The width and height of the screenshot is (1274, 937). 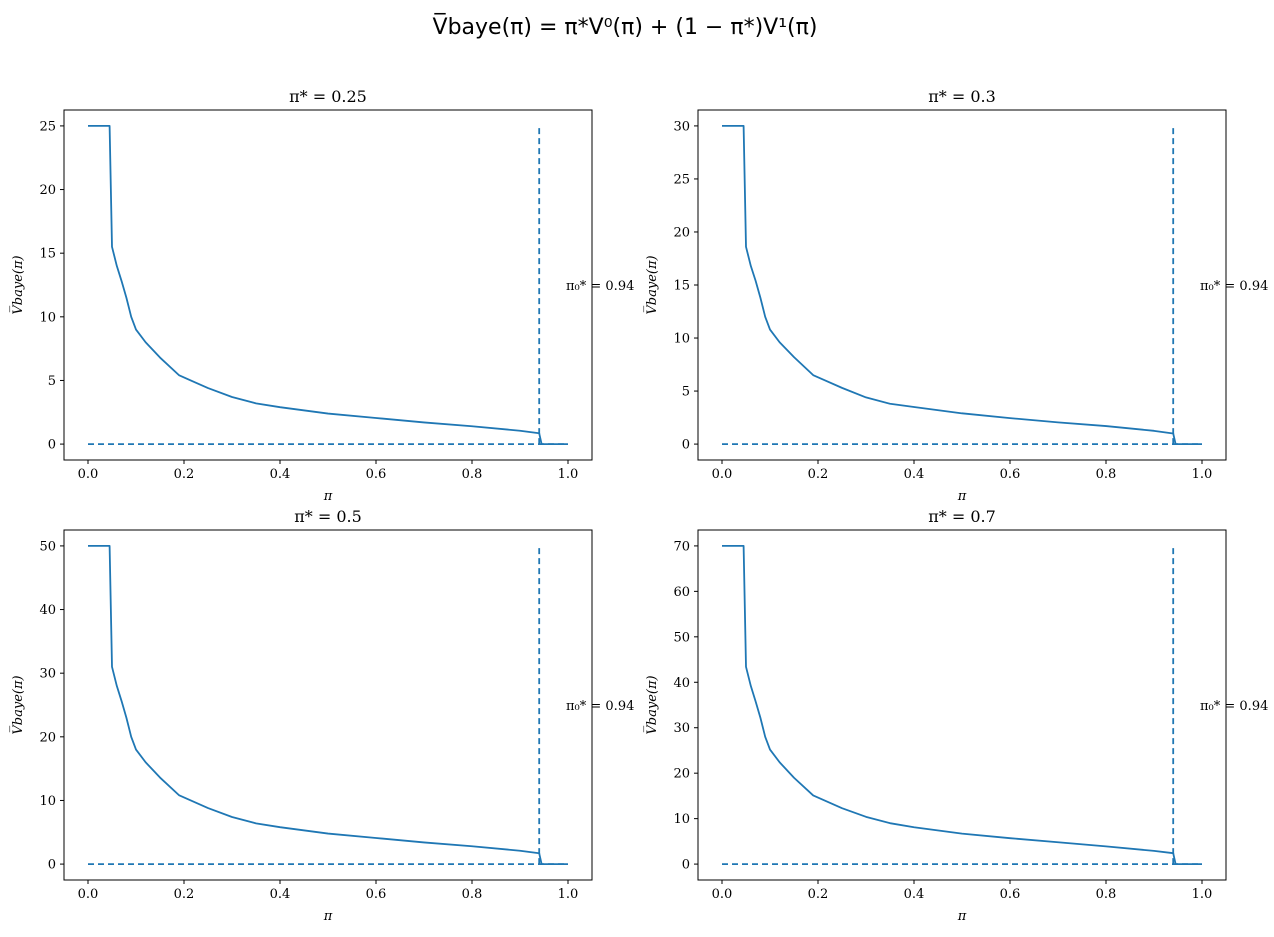 What do you see at coordinates (328, 516) in the screenshot?
I see `subplot-title: π* = 0.5` at bounding box center [328, 516].